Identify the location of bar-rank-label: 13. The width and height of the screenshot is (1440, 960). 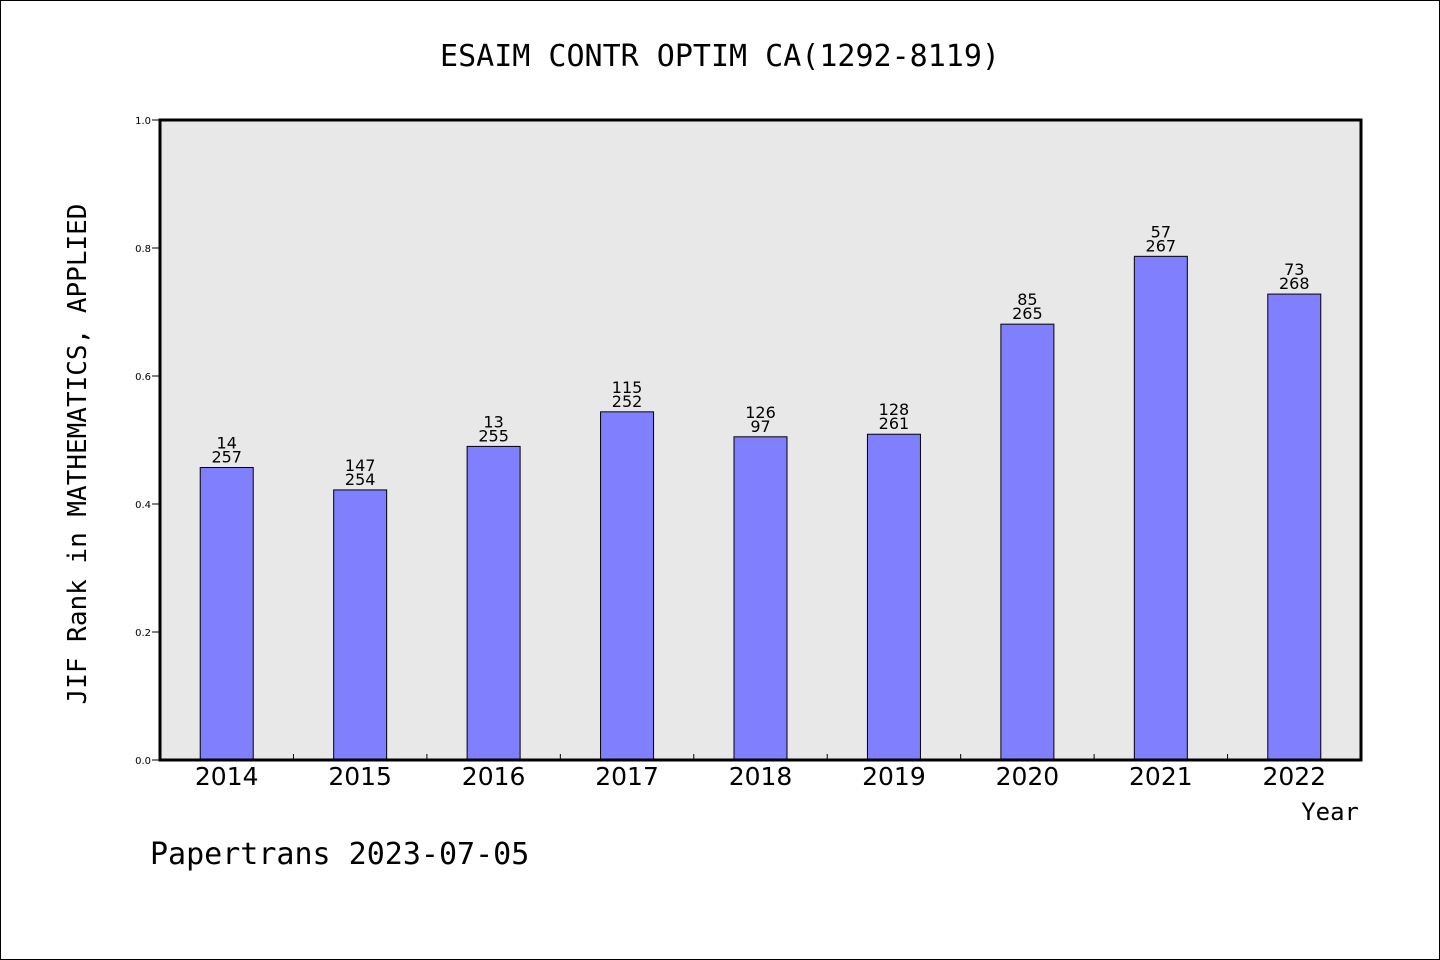
(493, 421).